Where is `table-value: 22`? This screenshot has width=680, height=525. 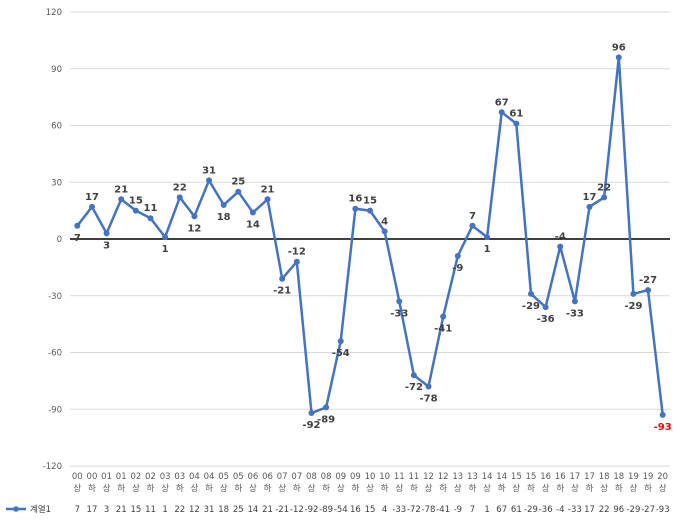
table-value: 22 is located at coordinates (604, 510).